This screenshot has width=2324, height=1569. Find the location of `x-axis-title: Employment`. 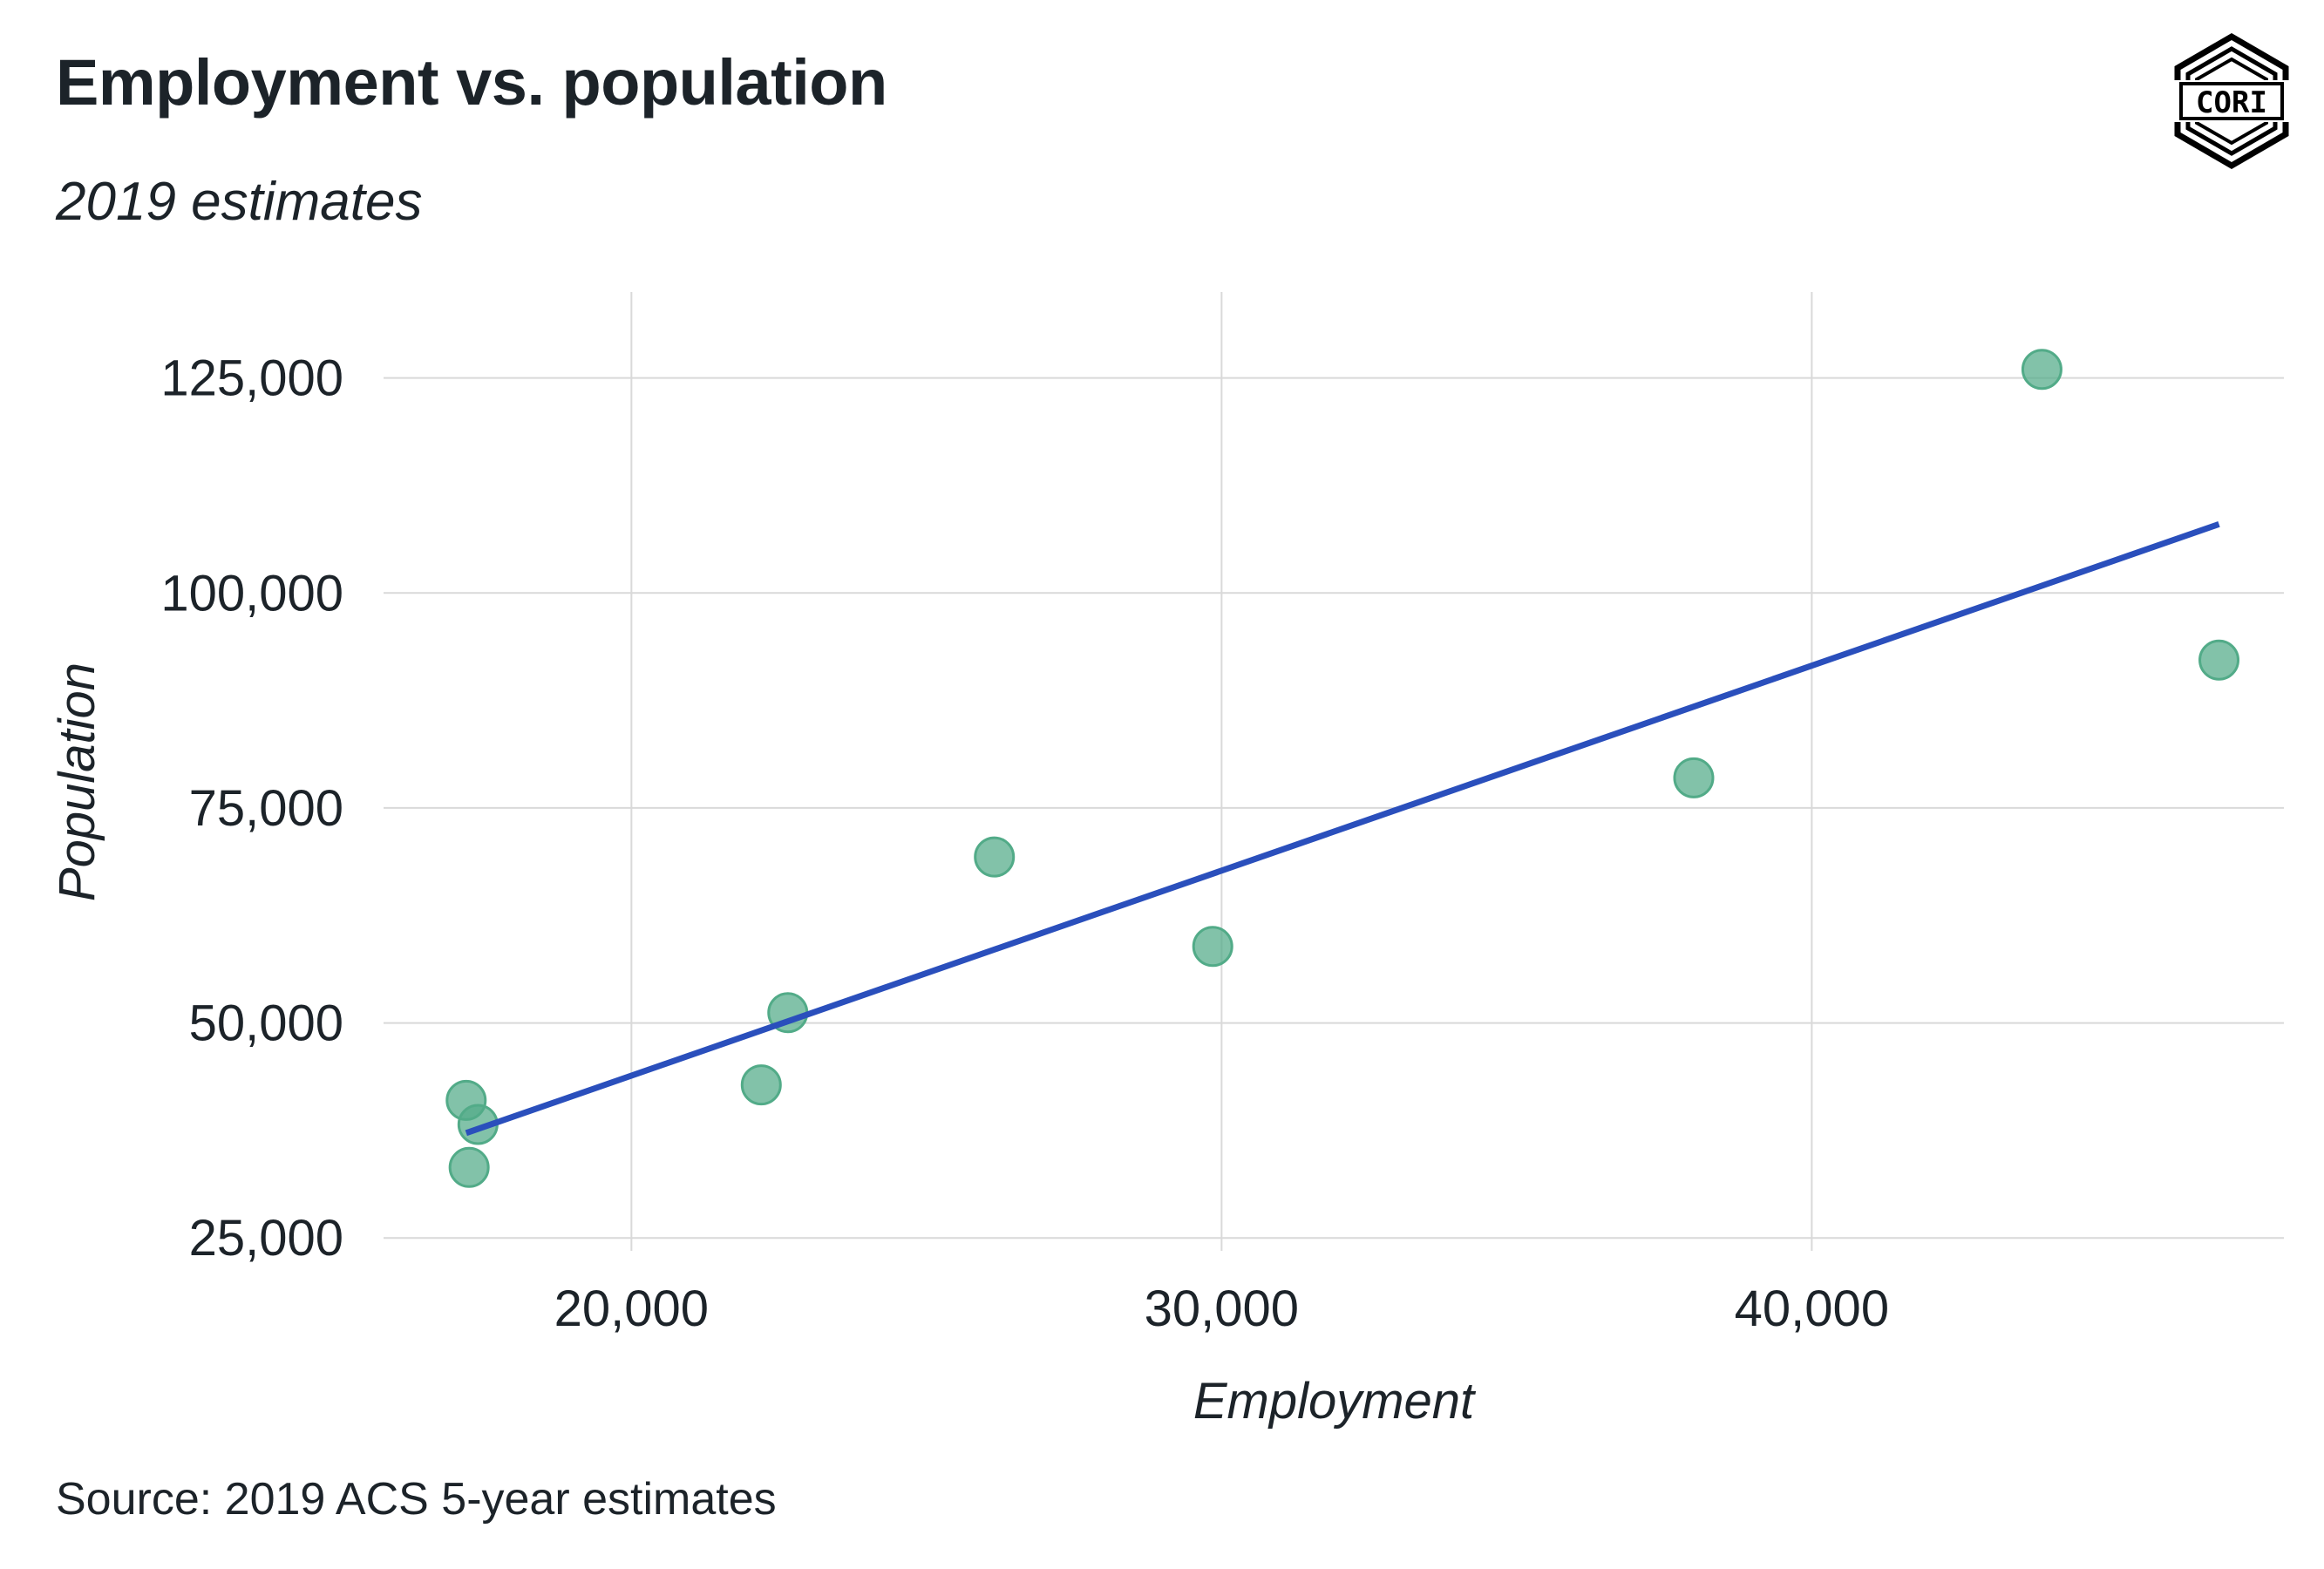

x-axis-title: Employment is located at coordinates (1335, 1401).